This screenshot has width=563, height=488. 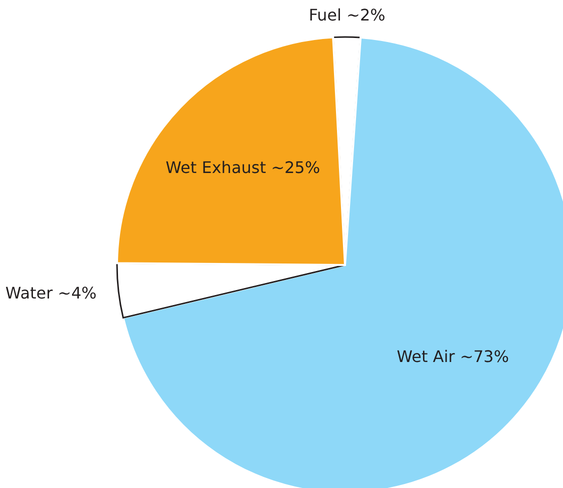 I want to click on slice-label: Fuel ~2%, so click(x=347, y=15).